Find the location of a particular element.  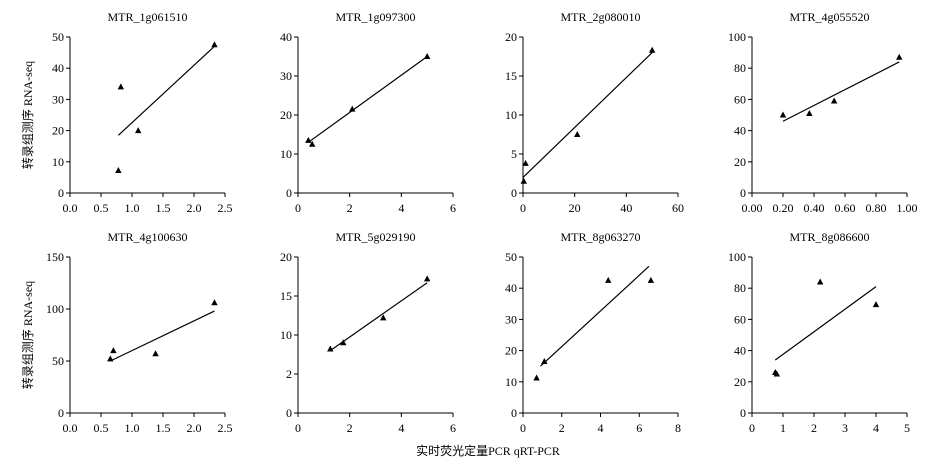

panel-title: MTR_8g063270 is located at coordinates (600, 237).